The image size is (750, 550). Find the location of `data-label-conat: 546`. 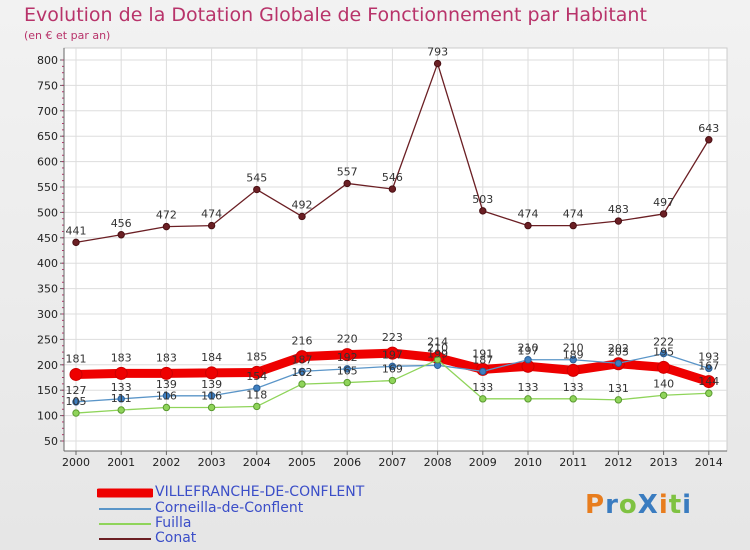

data-label-conat: 546 is located at coordinates (392, 177).